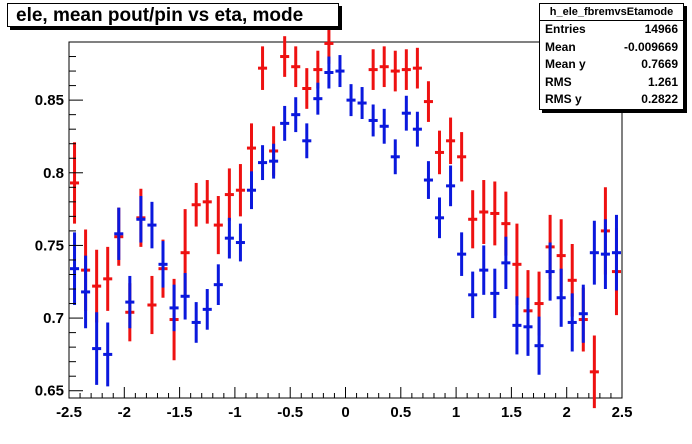  Describe the element at coordinates (622, 412) in the screenshot. I see `x-tick-label: 2.5` at that location.